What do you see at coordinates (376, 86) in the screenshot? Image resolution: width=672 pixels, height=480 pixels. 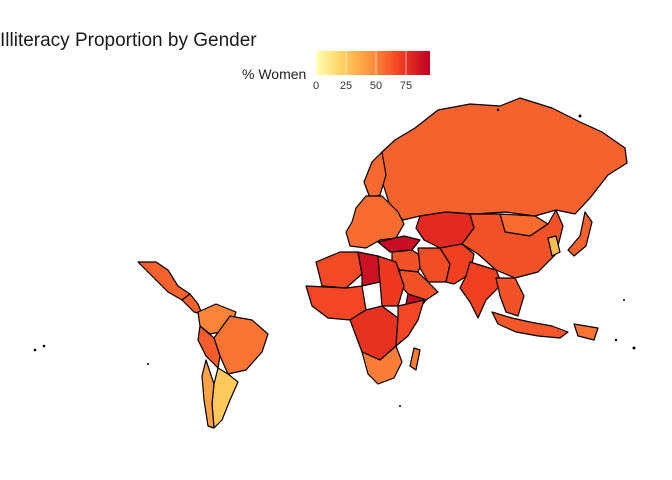 I see `legend-tick-50: 50` at bounding box center [376, 86].